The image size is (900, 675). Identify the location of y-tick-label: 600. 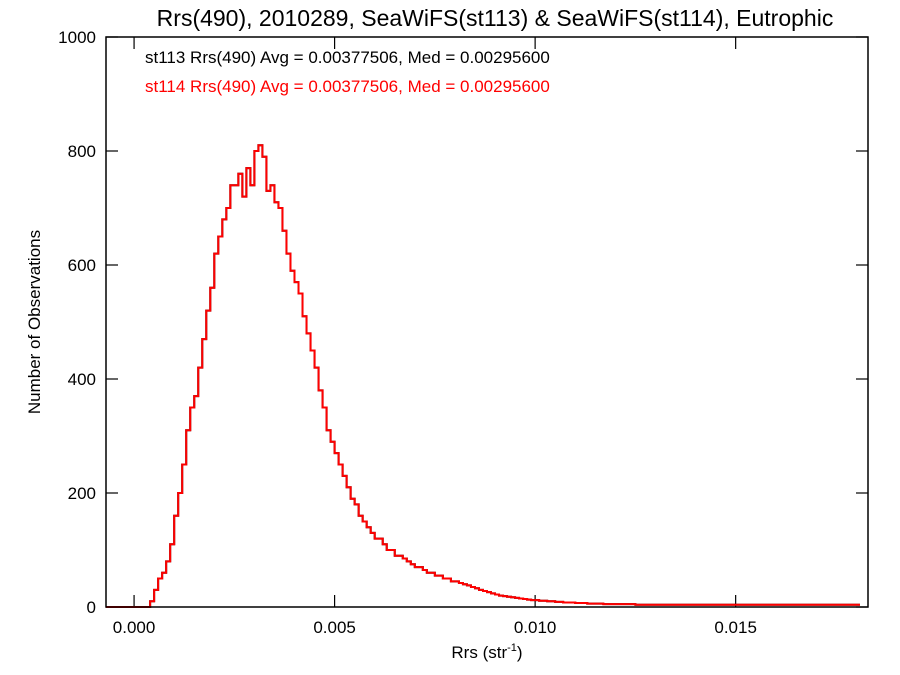
(82, 265).